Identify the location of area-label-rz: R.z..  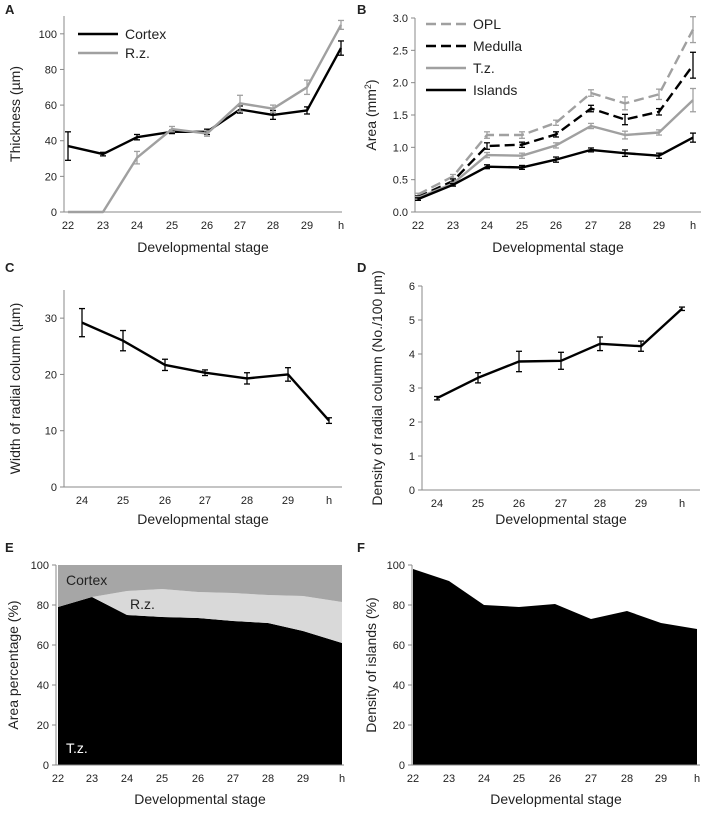
(142, 604).